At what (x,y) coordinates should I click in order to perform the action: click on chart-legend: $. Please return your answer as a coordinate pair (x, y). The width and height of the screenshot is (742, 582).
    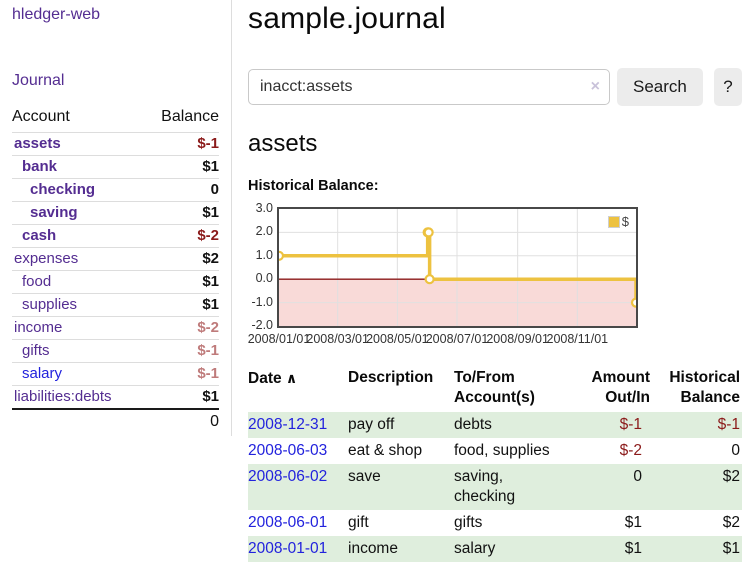
    Looking at the image, I should click on (618, 221).